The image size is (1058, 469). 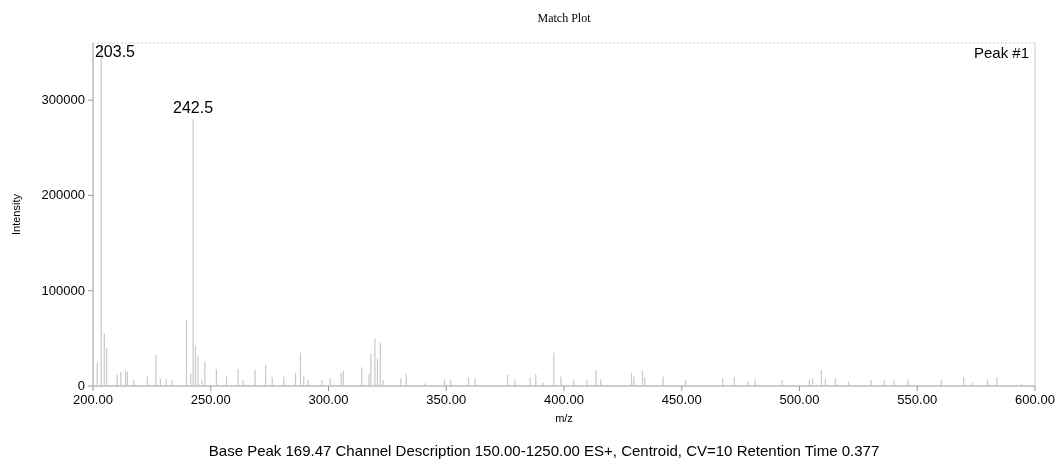 What do you see at coordinates (63, 195) in the screenshot?
I see `y-tick-label: 200000` at bounding box center [63, 195].